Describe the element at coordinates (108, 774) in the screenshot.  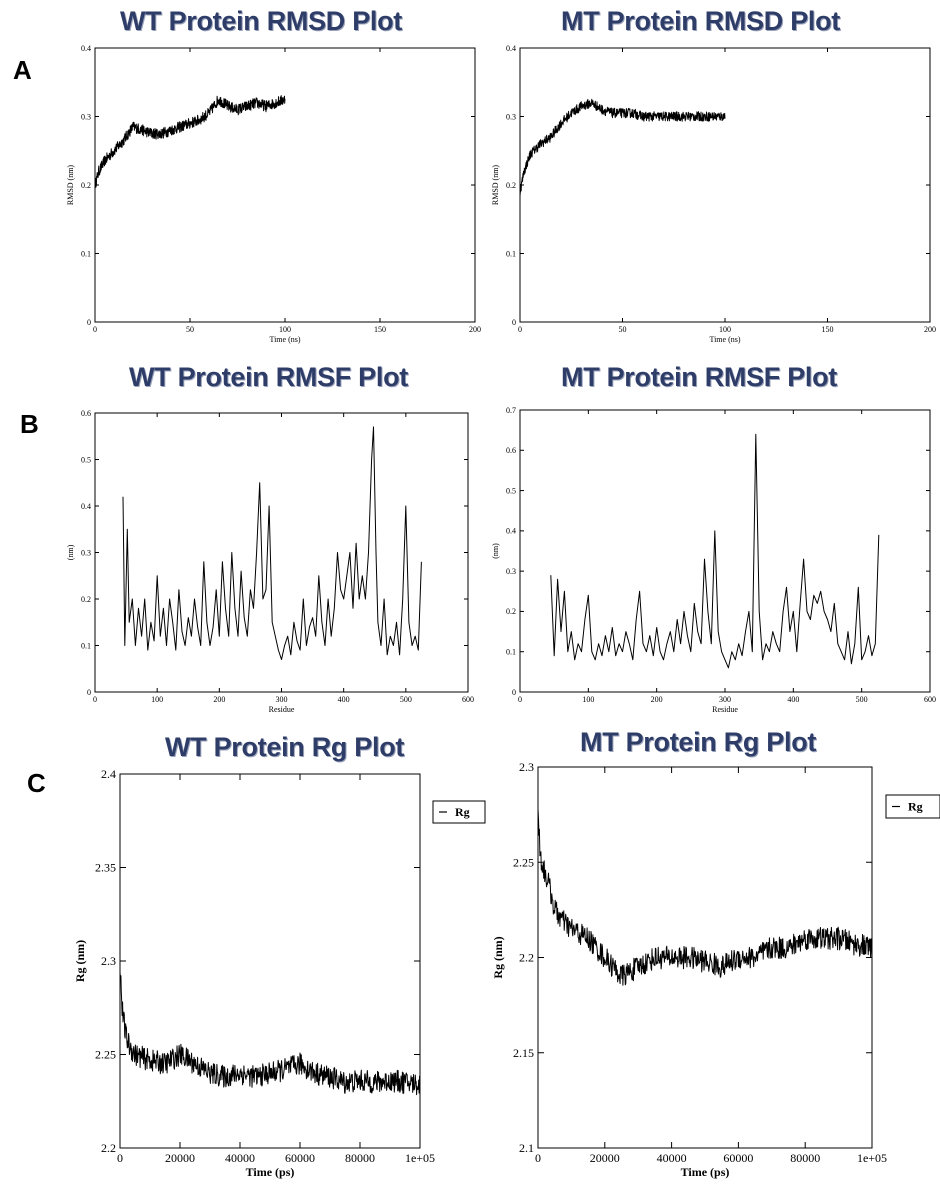
I see `y-tick-label: 2.4` at that location.